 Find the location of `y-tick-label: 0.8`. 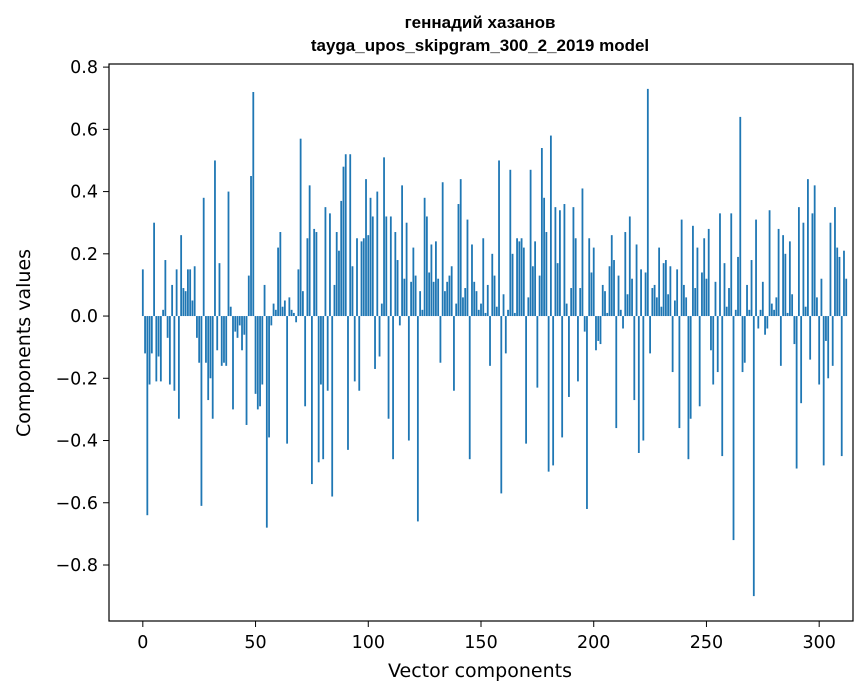

y-tick-label: 0.8 is located at coordinates (84, 68).